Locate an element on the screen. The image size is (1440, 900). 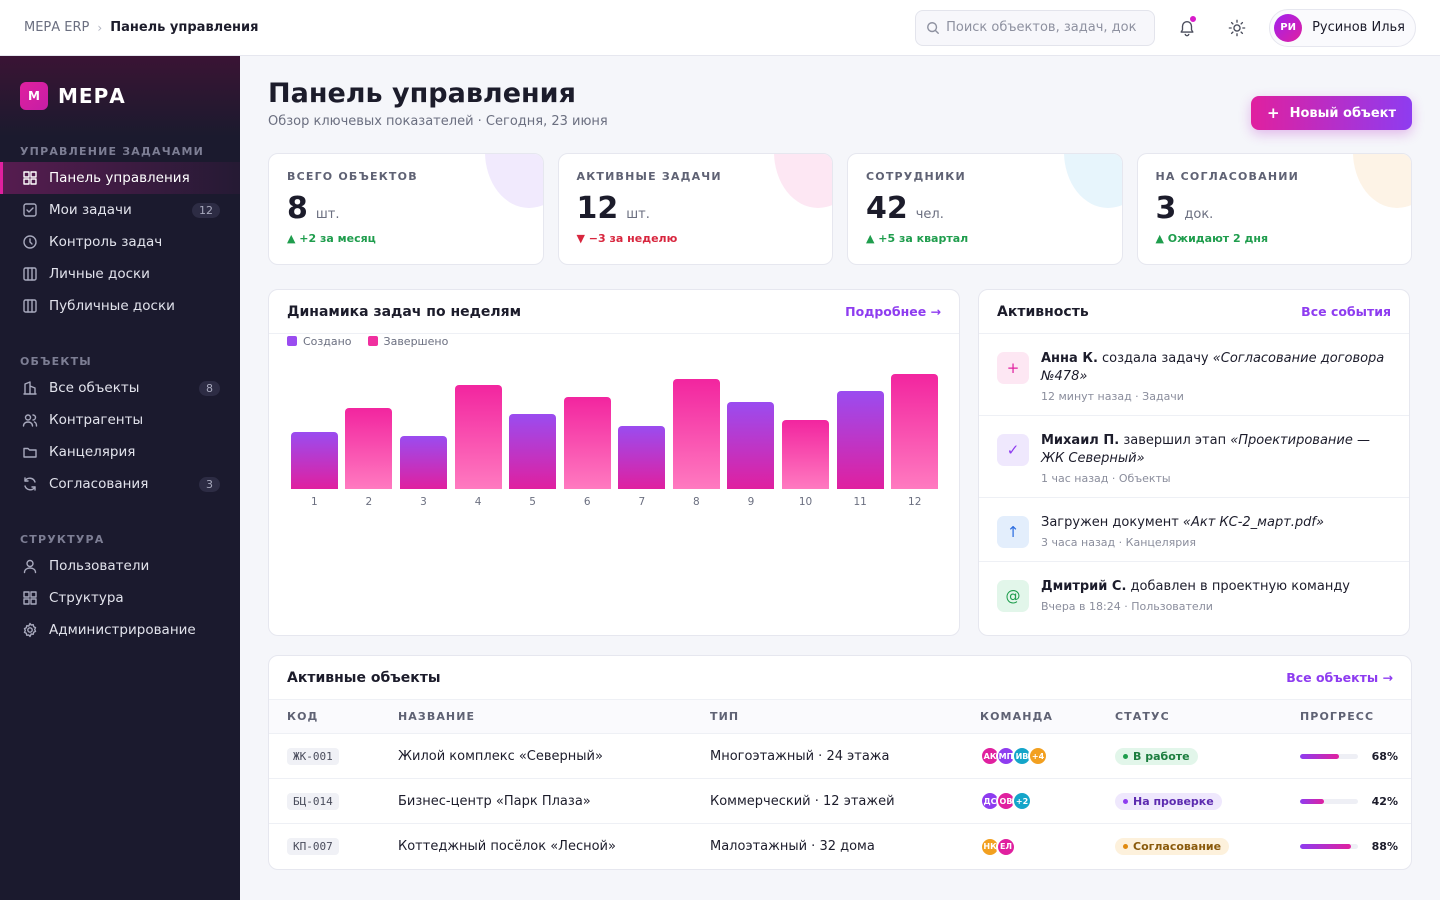
activity-actor: Анна К. is located at coordinates (1069, 358).